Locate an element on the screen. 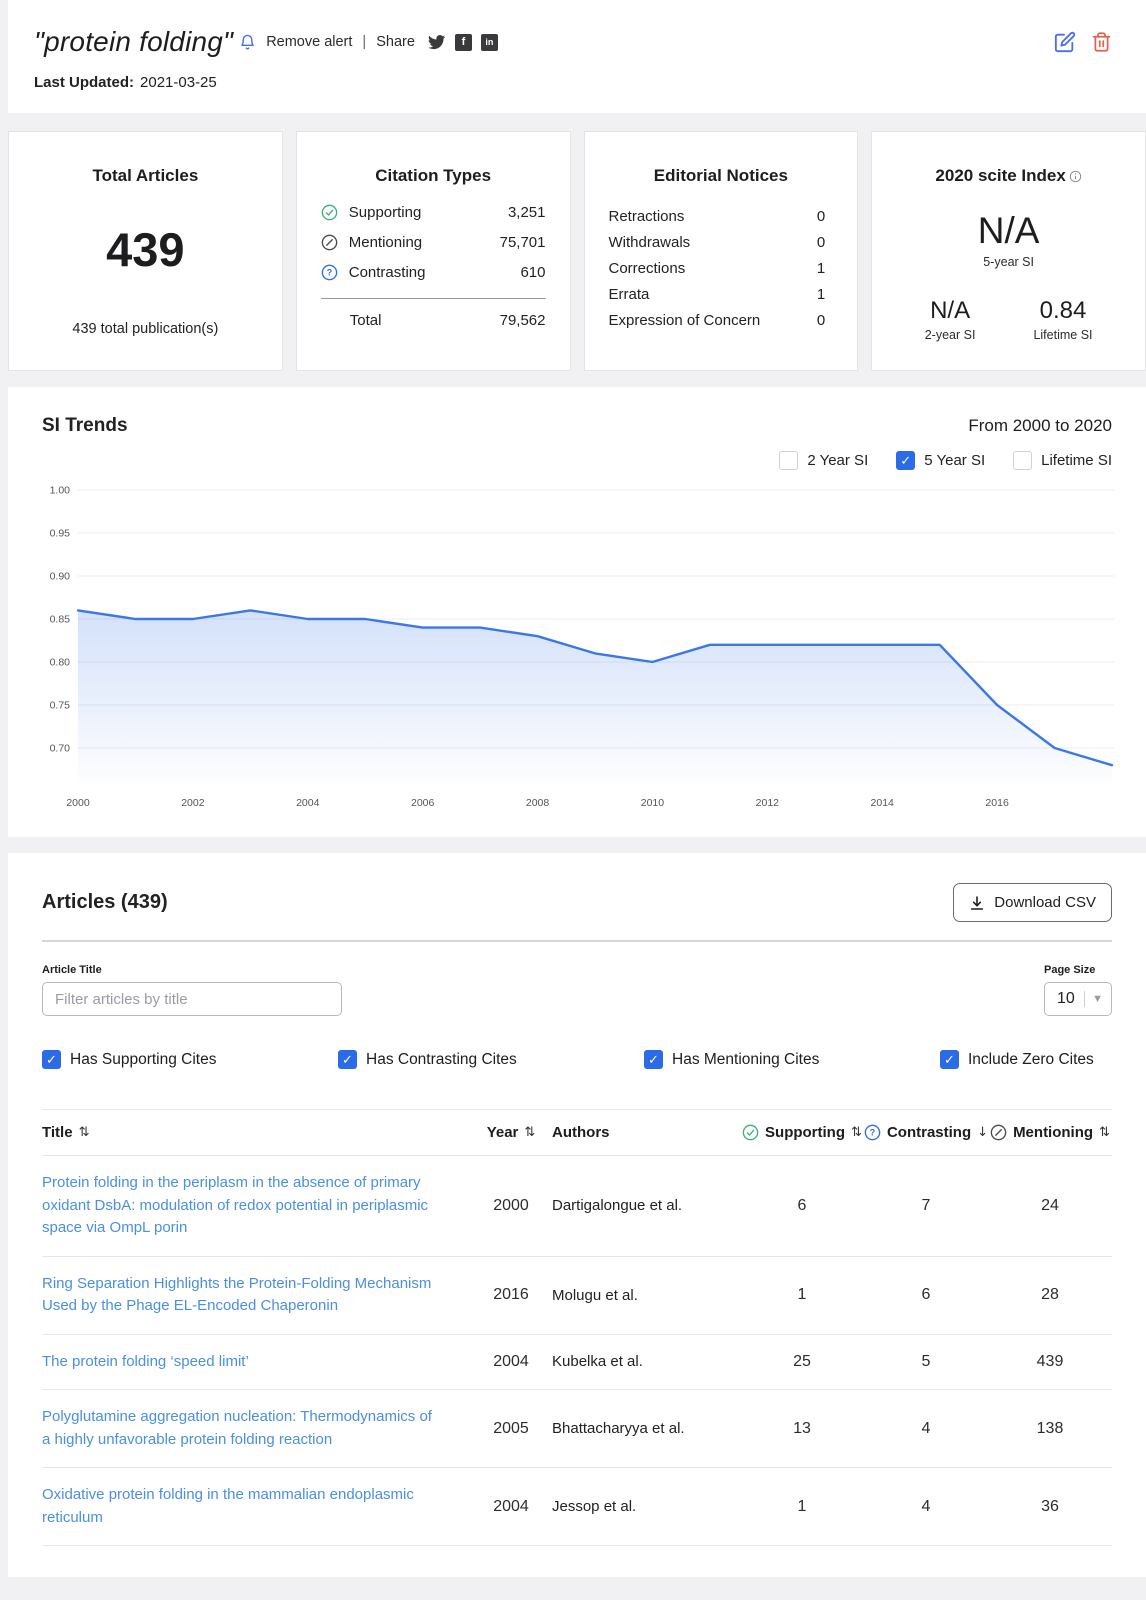 The image size is (1146, 1600). column-header-title: Title ⇅ is located at coordinates (66, 1132).